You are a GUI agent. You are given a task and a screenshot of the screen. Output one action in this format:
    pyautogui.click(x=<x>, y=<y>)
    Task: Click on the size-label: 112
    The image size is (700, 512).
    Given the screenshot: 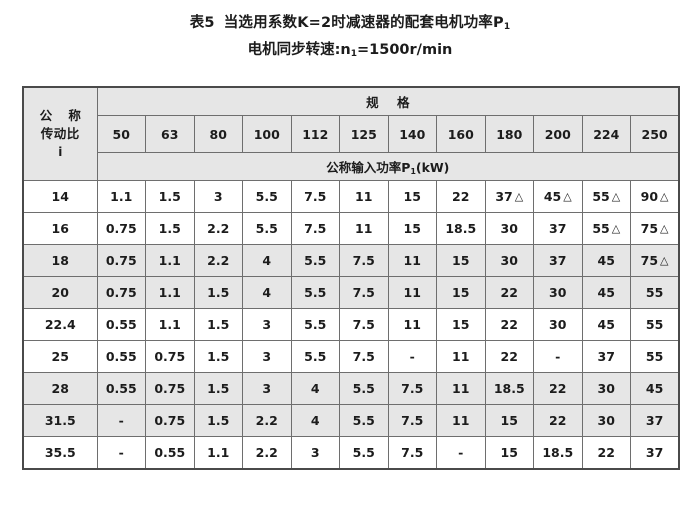 What is the action you would take?
    pyautogui.click(x=315, y=134)
    